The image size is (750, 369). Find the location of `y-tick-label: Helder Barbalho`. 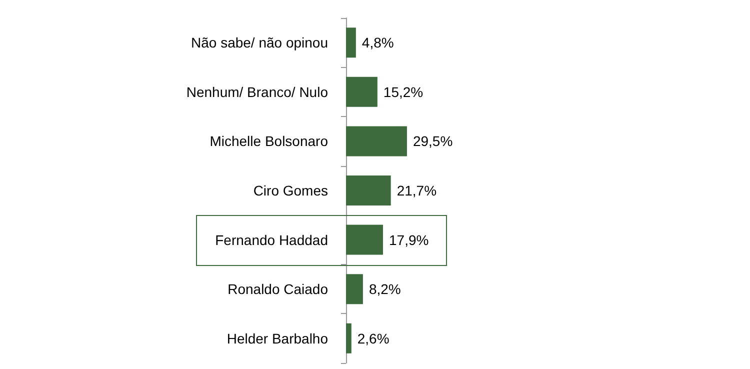

y-tick-label: Helder Barbalho is located at coordinates (277, 338).